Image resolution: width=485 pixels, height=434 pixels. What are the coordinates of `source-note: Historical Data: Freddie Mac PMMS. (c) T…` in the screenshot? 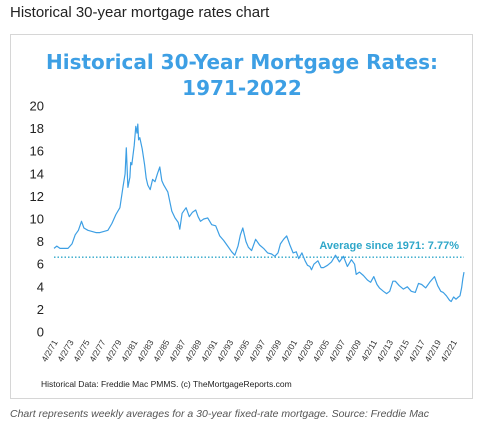 It's located at (166, 384).